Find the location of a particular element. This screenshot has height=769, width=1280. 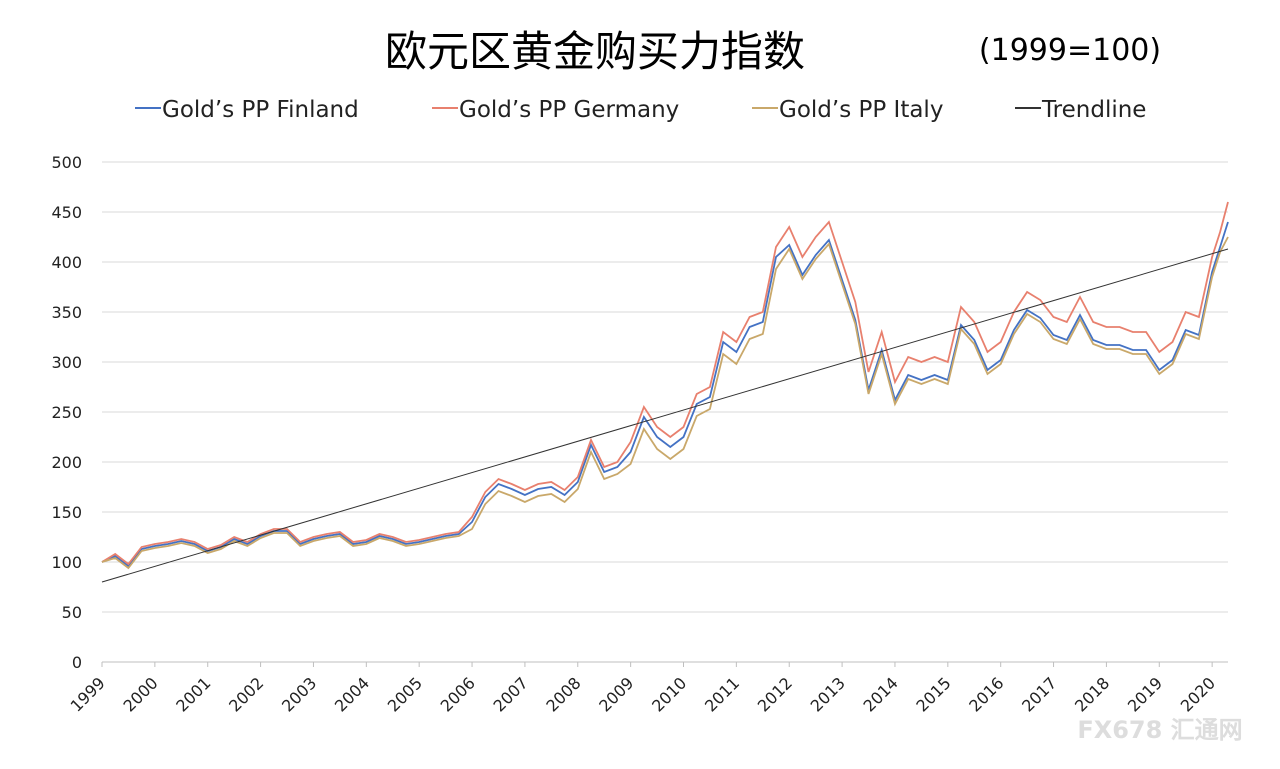

y-tick-label: 450 is located at coordinates (66, 212).